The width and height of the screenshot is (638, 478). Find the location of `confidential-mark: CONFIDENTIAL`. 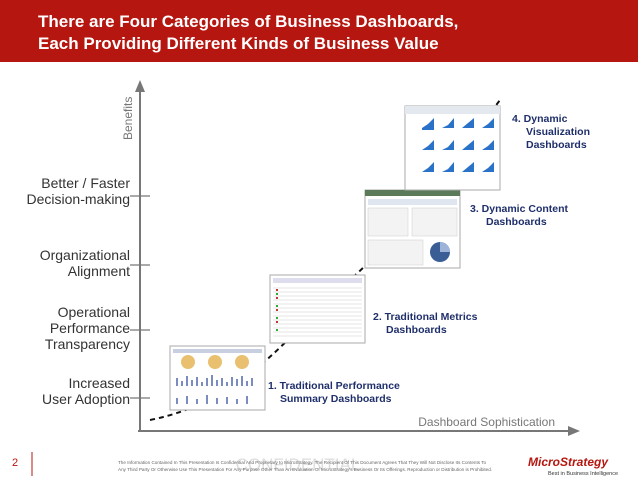

confidential-mark: CONFIDENTIAL is located at coordinates (298, 464).